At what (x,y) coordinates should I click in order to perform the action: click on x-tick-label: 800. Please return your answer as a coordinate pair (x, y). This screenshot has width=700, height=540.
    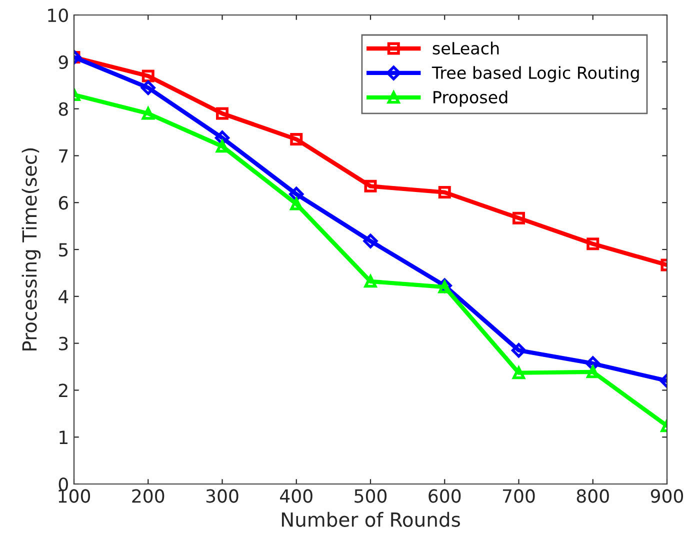
    Looking at the image, I should click on (592, 496).